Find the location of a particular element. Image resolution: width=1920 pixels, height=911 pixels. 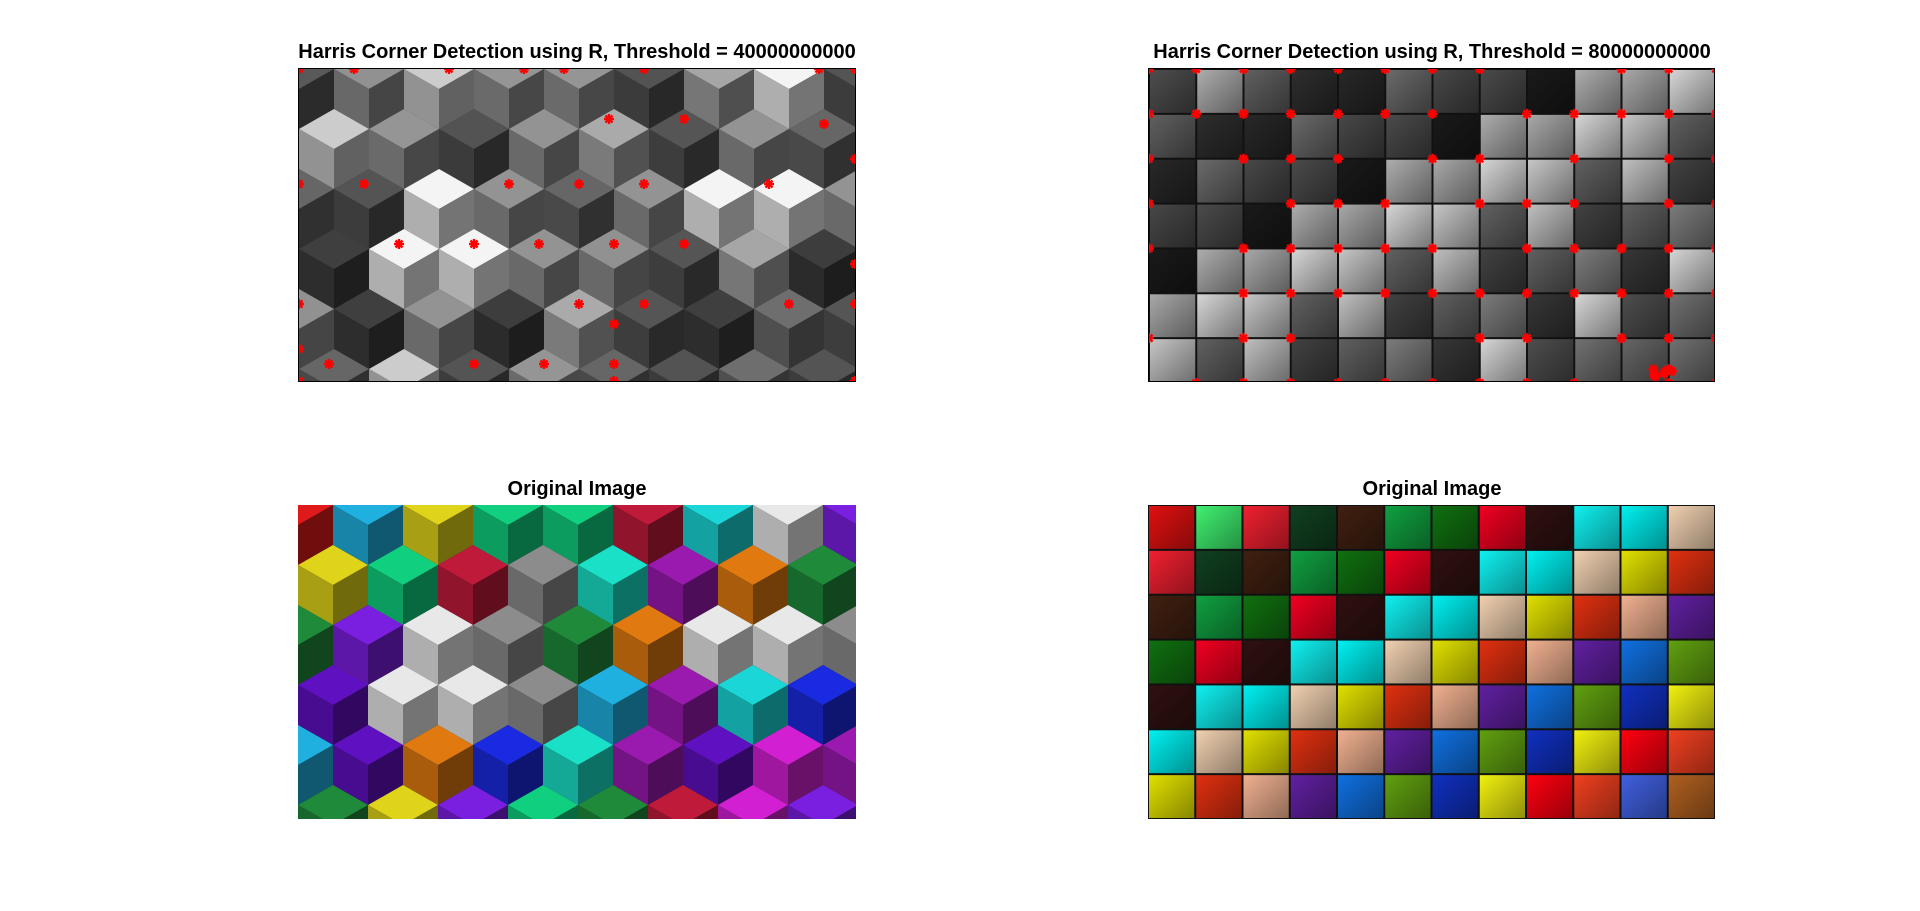

color-tiles-image is located at coordinates (1431, 662).